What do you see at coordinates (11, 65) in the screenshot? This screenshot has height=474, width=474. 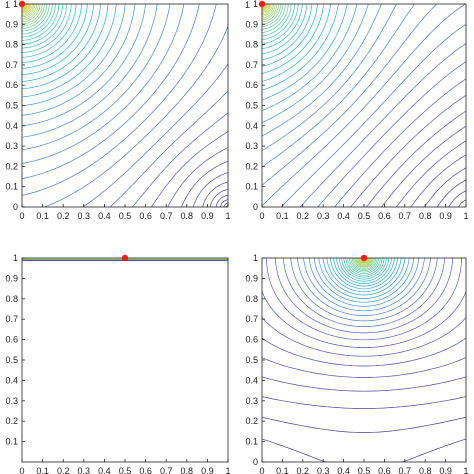 I see `y-tick-label: 0.7` at bounding box center [11, 65].